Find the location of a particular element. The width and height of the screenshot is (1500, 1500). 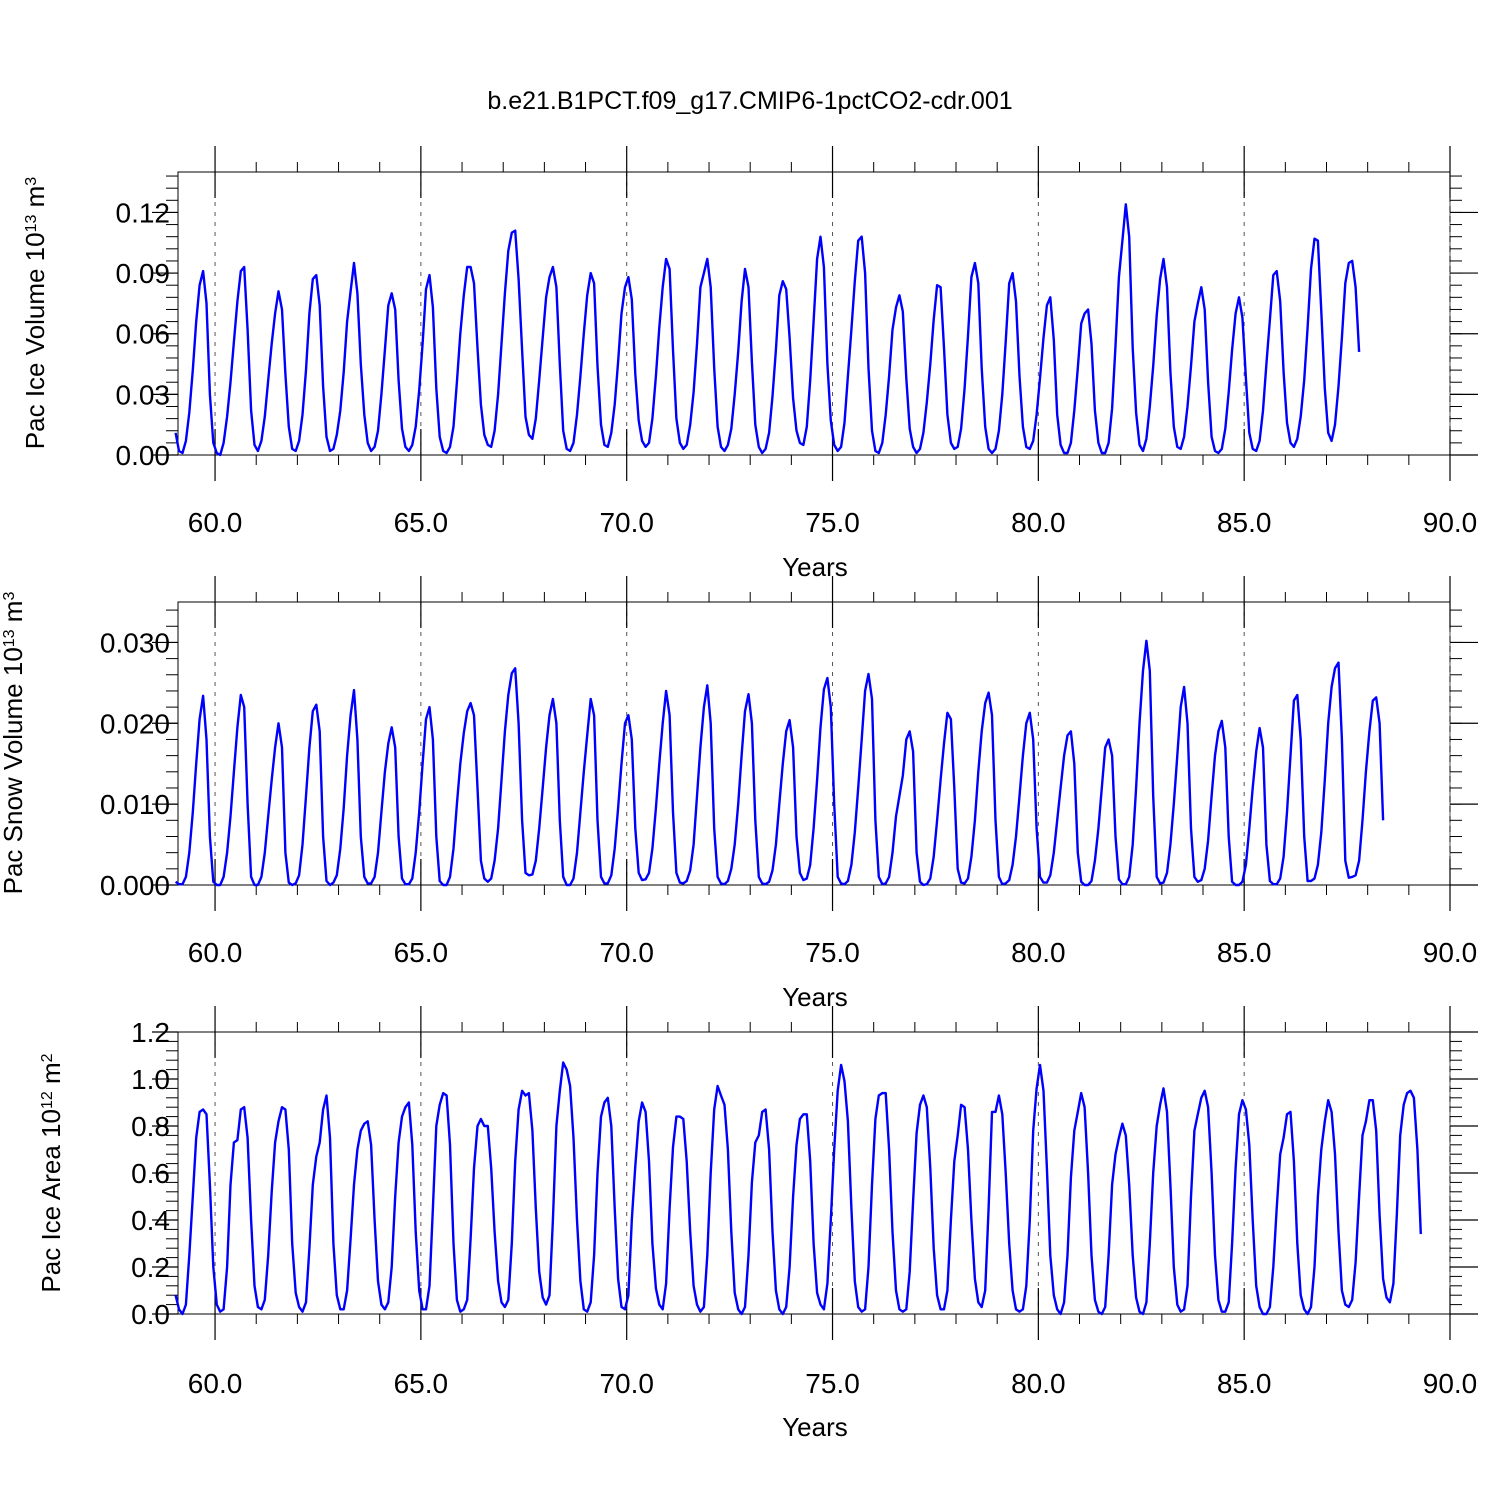

y-tick-label: 0.03 is located at coordinates (143, 394).